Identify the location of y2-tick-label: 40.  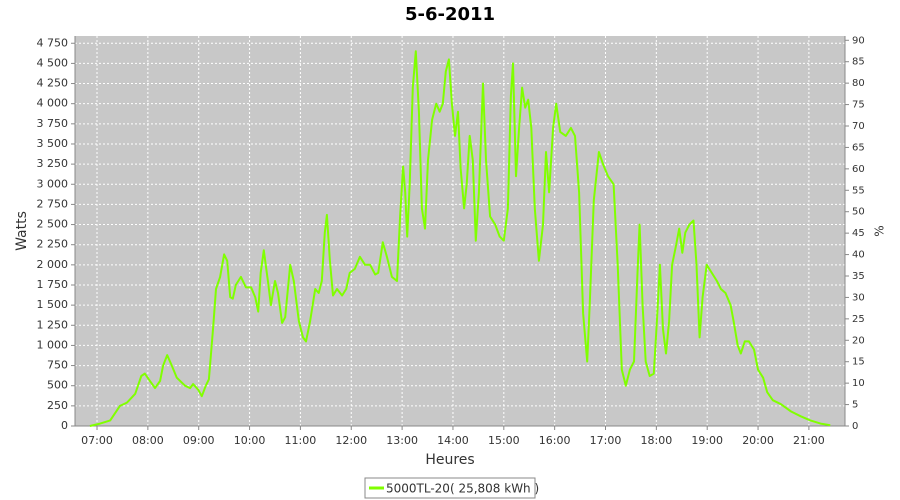
(858, 255).